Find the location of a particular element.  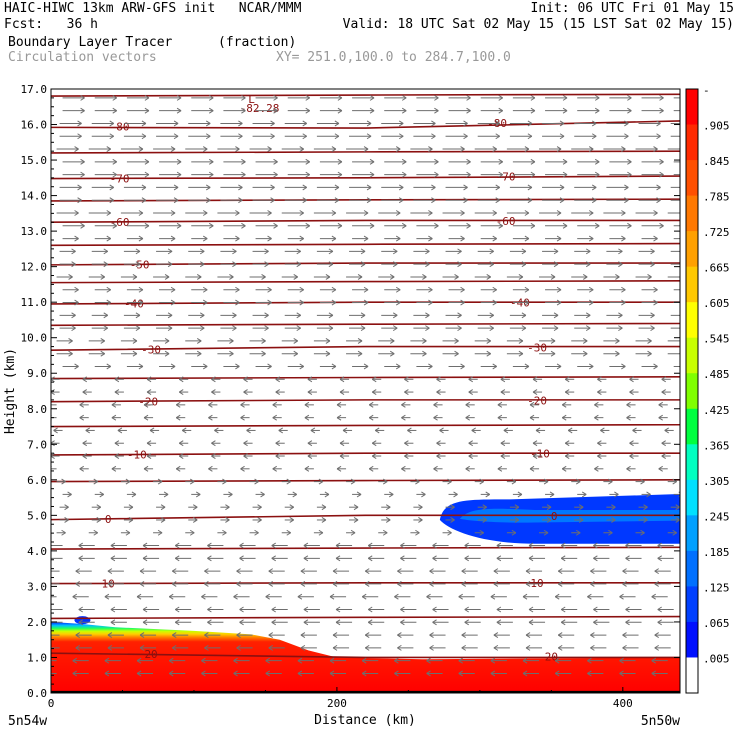

colorbar-label: .245 is located at coordinates (716, 516).